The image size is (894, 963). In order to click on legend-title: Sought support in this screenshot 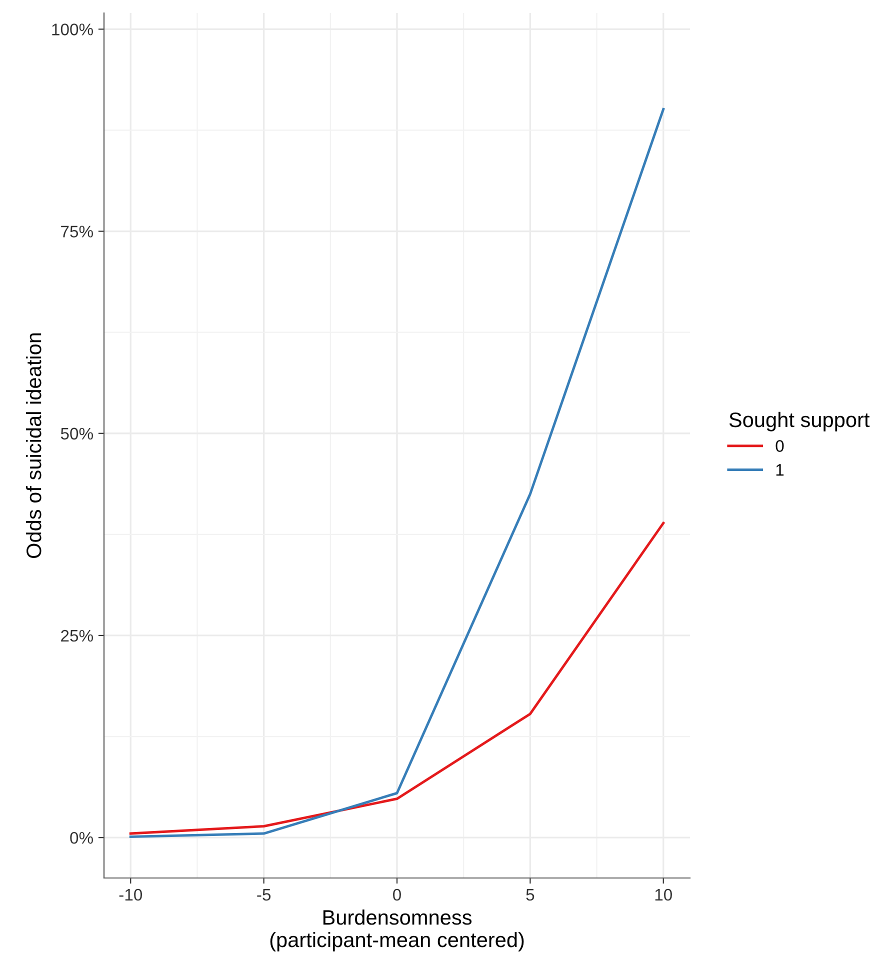, I will do `click(799, 422)`.